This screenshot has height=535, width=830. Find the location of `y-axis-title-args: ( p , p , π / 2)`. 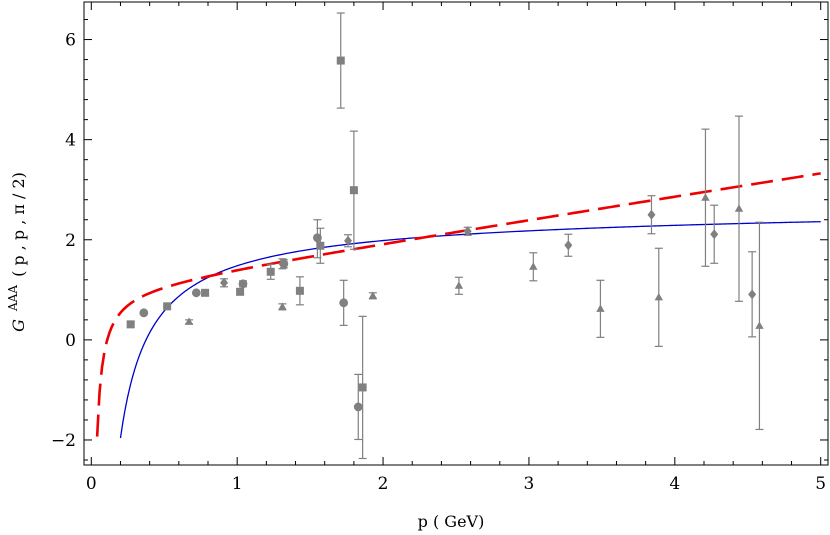

y-axis-title-args: ( p , p , π / 2) is located at coordinates (18, 224).